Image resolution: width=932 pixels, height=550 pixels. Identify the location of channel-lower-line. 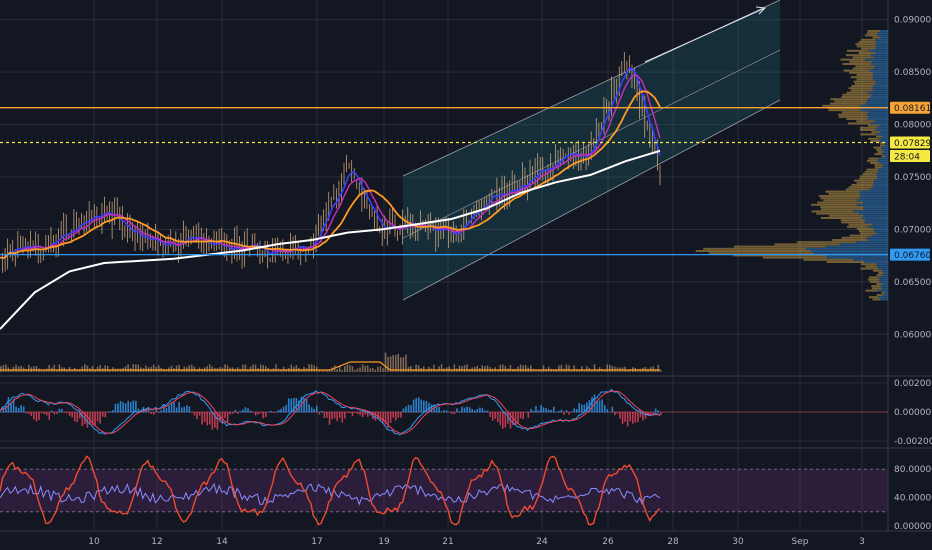
(591, 200).